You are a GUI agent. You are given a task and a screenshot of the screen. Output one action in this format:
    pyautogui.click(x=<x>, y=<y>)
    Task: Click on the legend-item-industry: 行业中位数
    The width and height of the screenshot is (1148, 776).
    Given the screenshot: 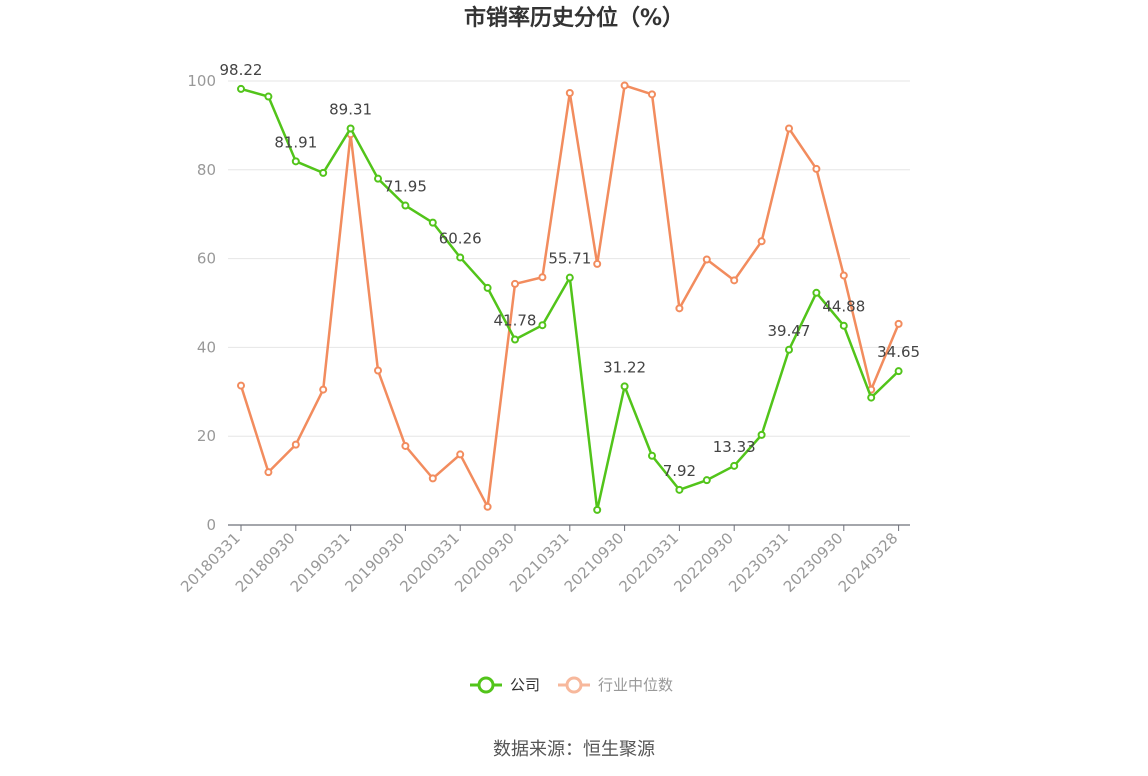 What is the action you would take?
    pyautogui.click(x=615, y=685)
    